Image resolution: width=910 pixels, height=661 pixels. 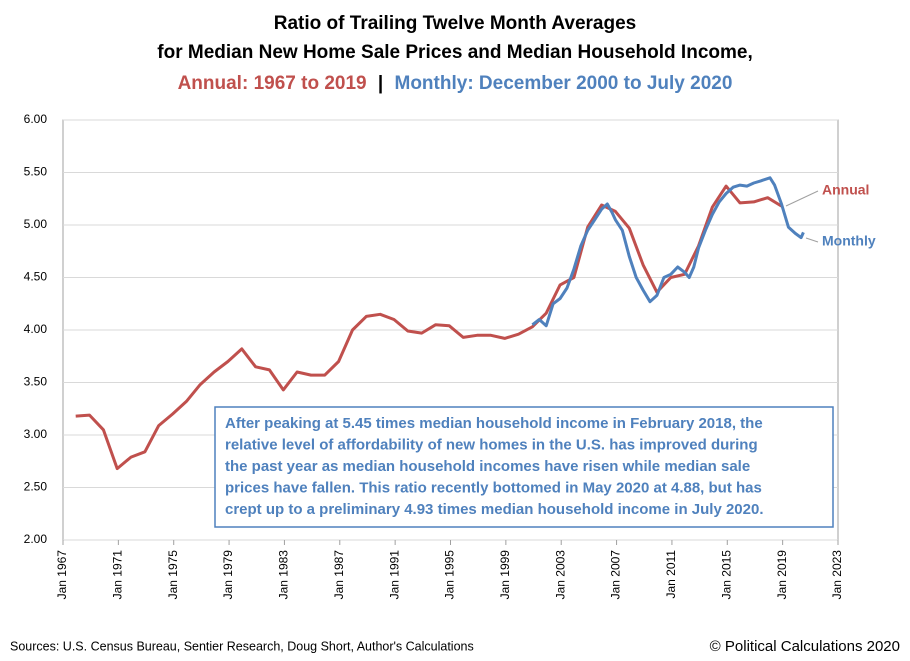 I want to click on y-tick-label: 3.00, so click(x=36, y=434).